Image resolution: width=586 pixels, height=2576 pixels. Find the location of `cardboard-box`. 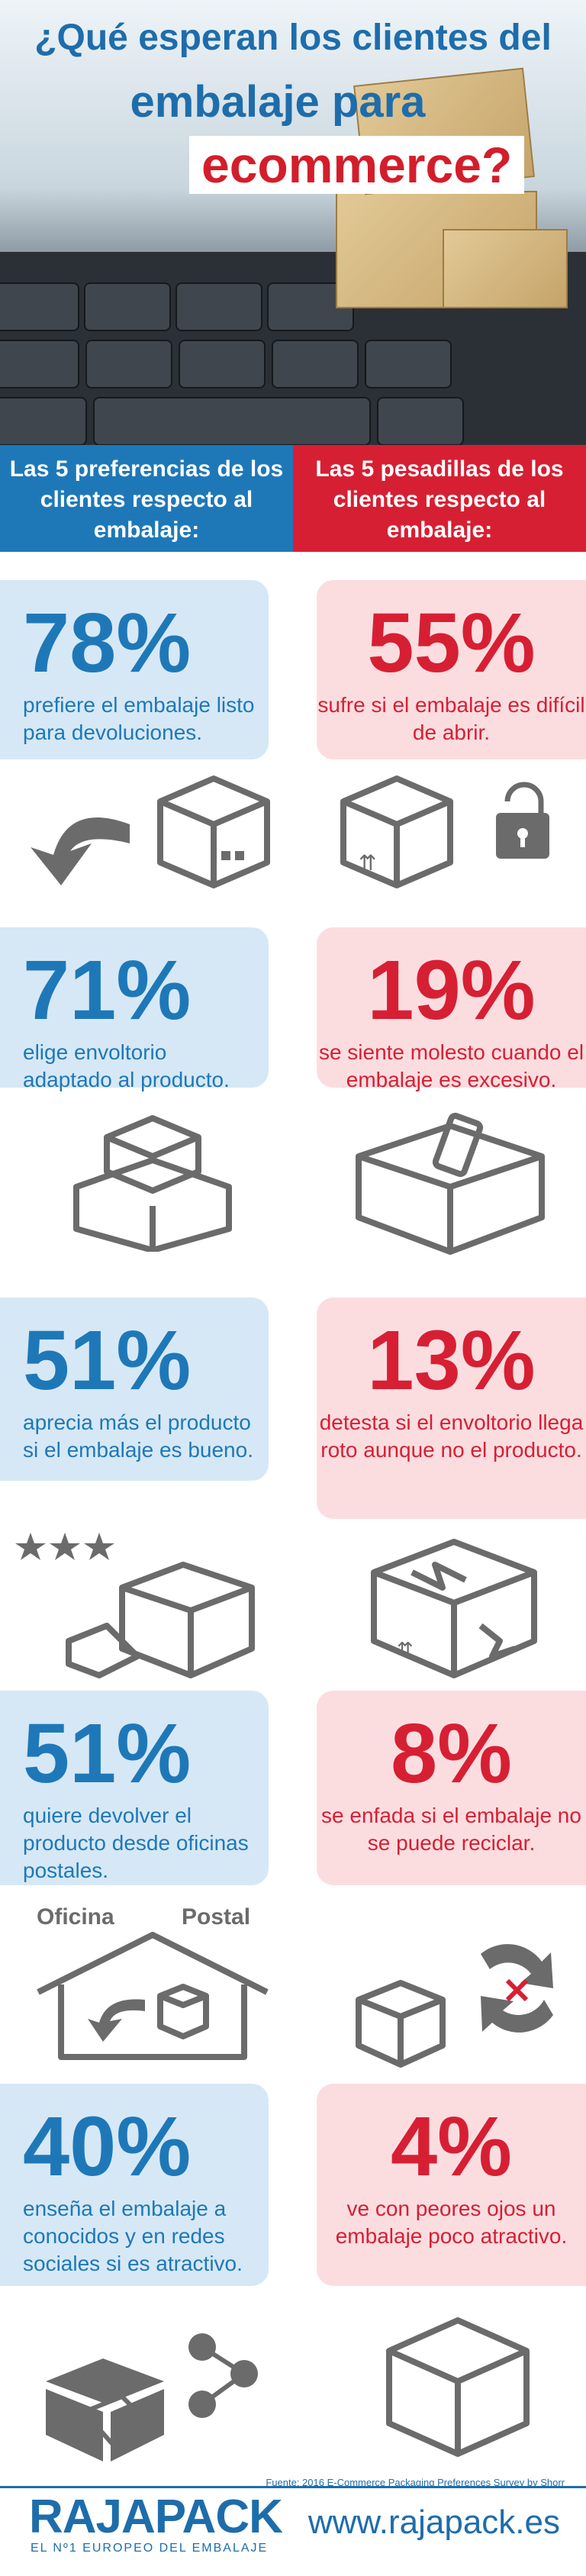

cardboard-box is located at coordinates (505, 268).